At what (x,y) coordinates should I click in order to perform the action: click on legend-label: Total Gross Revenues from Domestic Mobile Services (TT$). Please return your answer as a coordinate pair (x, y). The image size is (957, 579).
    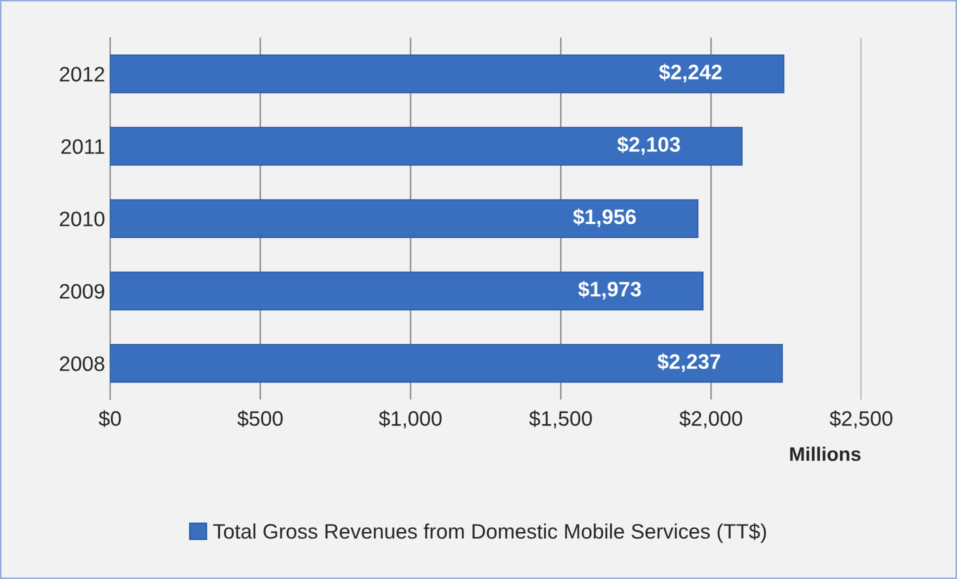
    Looking at the image, I should click on (489, 533).